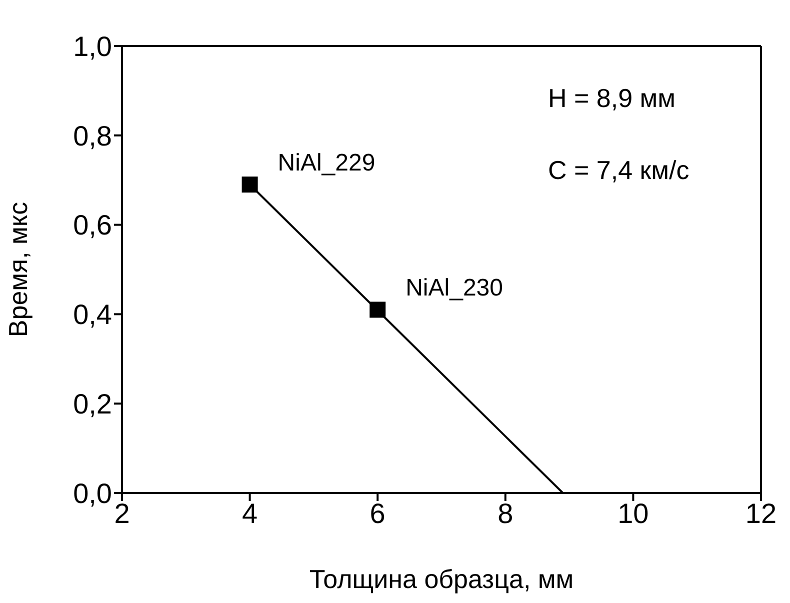  I want to click on x-tick-label: 4, so click(250, 513).